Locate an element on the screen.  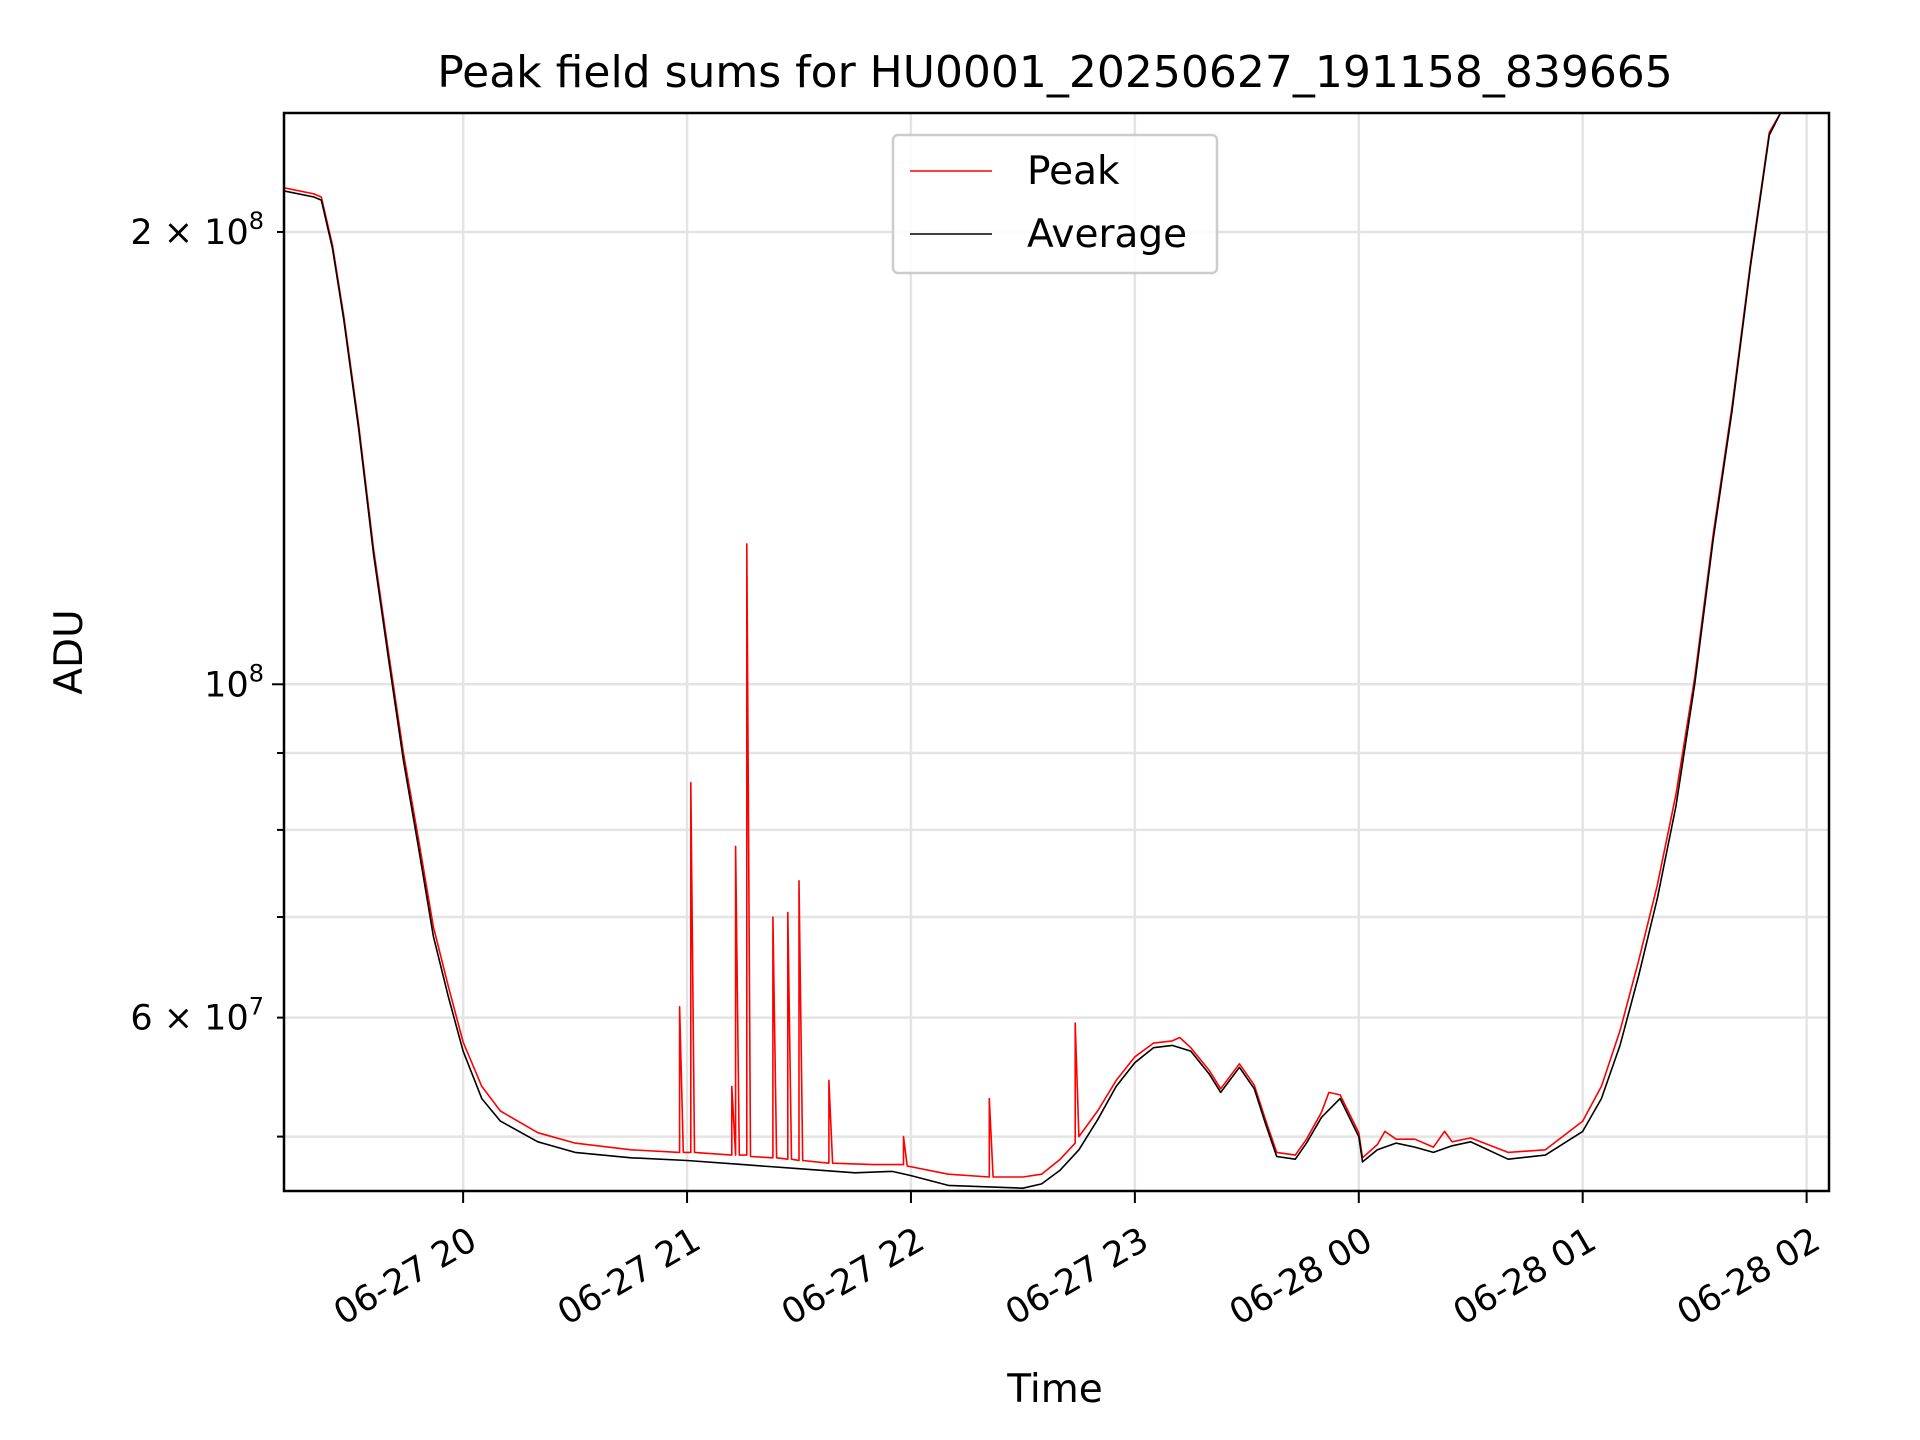
legend-box is located at coordinates (1055, 204).